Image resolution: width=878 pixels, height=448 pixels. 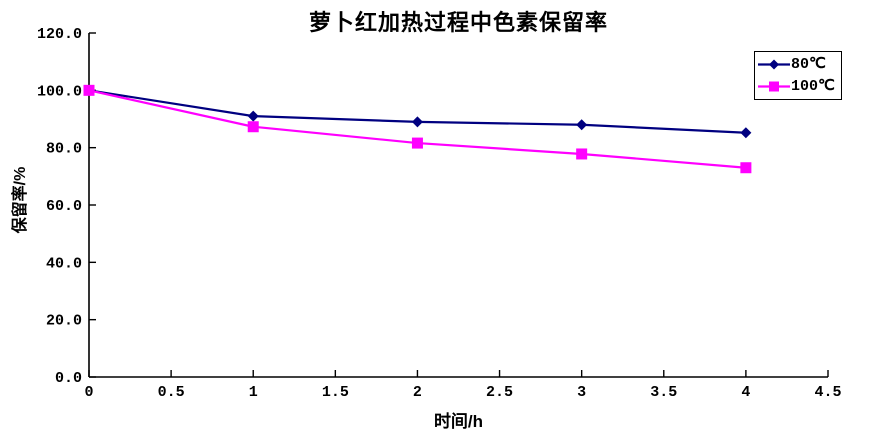 I want to click on chart-title: 萝卜红加热过程中色素保留率, so click(x=458, y=22).